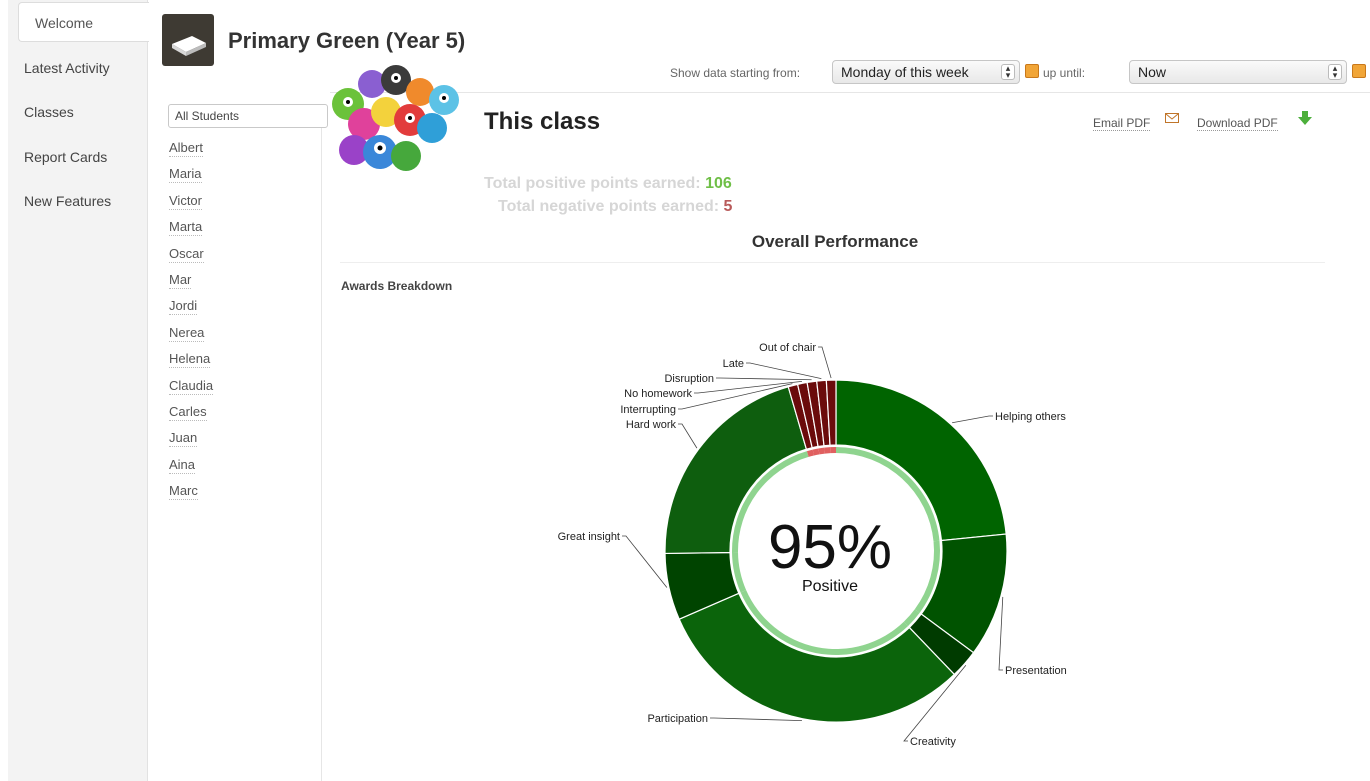 The image size is (1370, 781). I want to click on slice-label: Great insight, so click(589, 537).